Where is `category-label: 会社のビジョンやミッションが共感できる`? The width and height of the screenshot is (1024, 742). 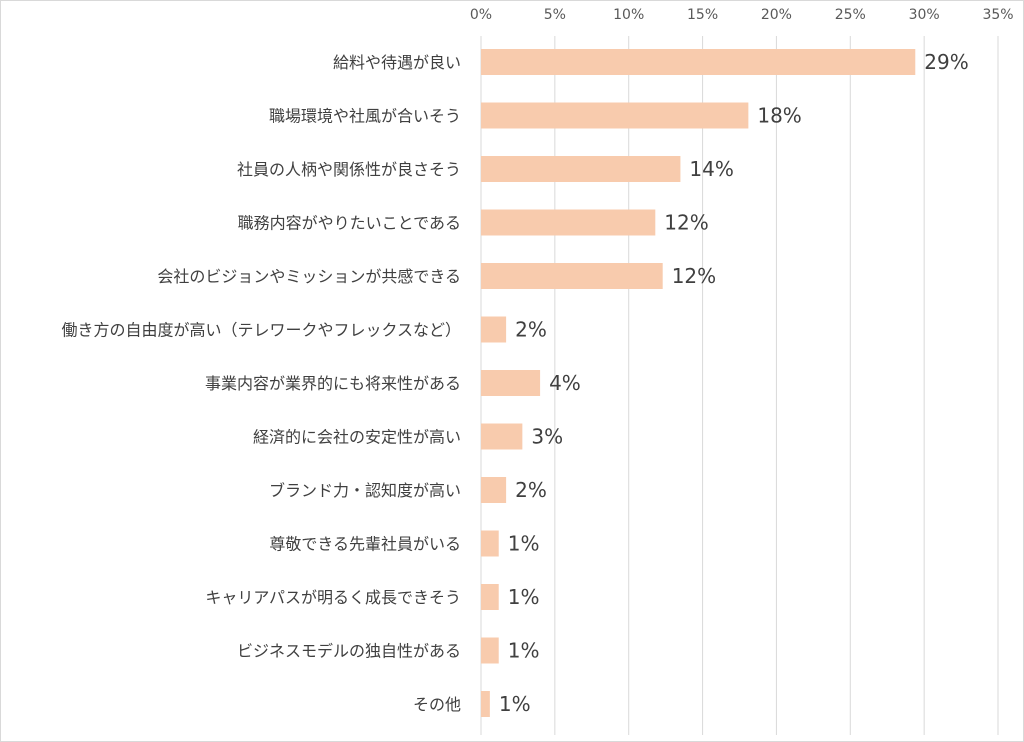 category-label: 会社のビジョンやミッションが共感できる is located at coordinates (309, 276).